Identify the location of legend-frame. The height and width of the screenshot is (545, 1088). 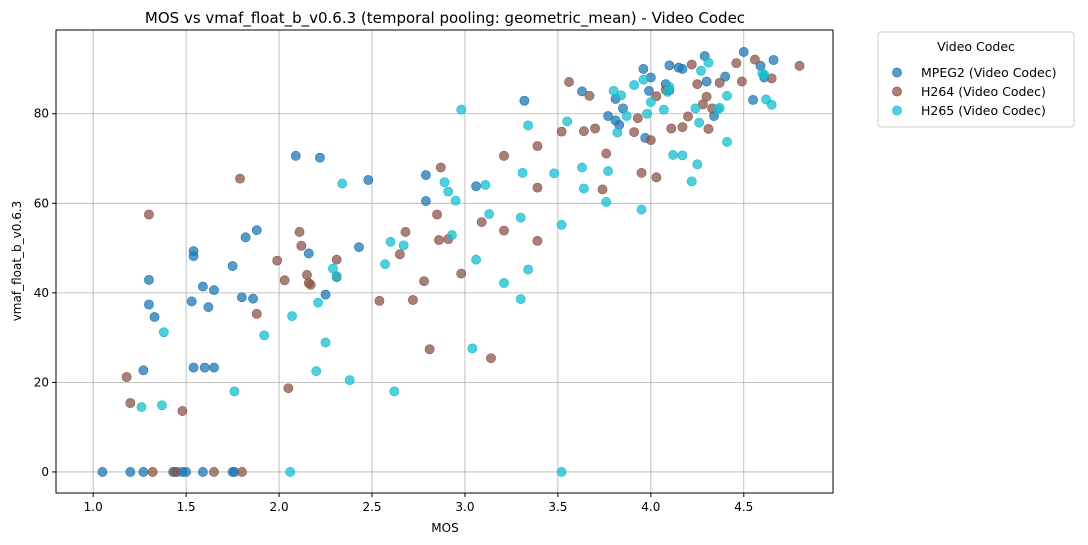
(976, 79).